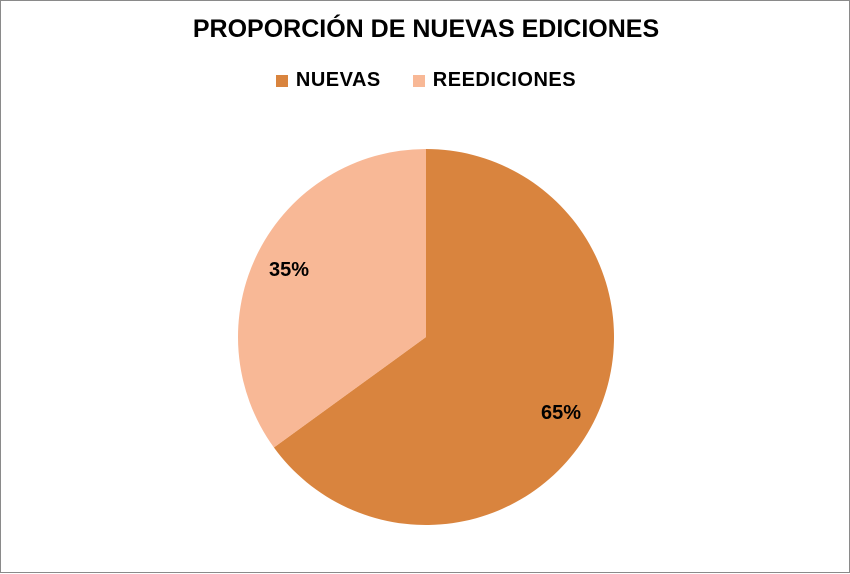  What do you see at coordinates (426, 29) in the screenshot?
I see `chart-title: PROPORCIÓN DE NUEVAS EDICIONES` at bounding box center [426, 29].